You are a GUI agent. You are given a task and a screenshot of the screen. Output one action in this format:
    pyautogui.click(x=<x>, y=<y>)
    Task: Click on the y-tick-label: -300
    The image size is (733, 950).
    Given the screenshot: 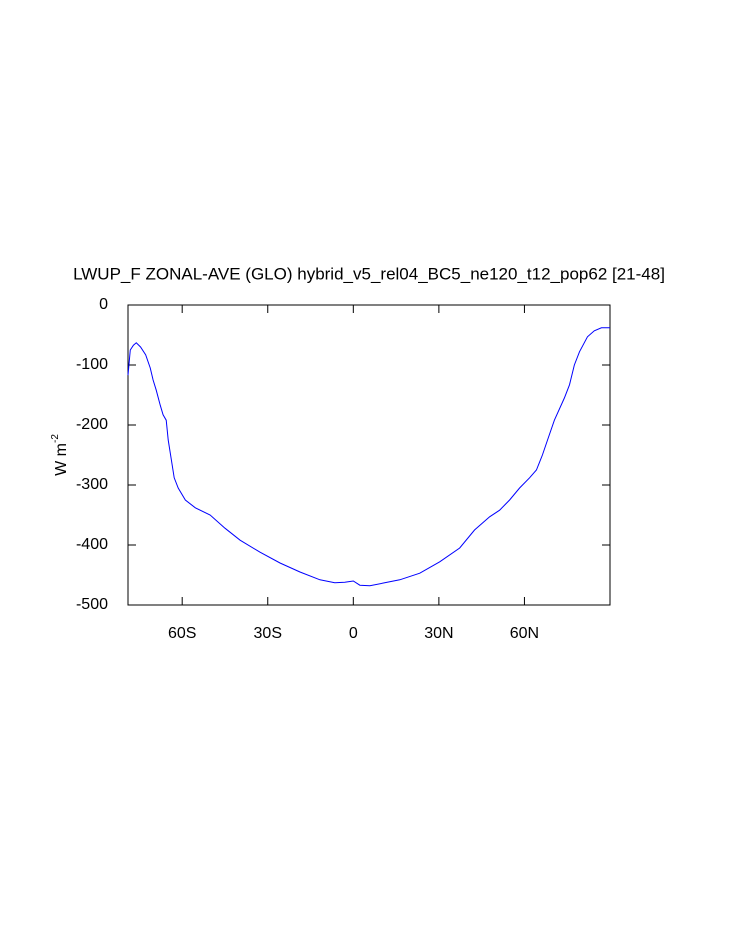 What is the action you would take?
    pyautogui.click(x=92, y=484)
    